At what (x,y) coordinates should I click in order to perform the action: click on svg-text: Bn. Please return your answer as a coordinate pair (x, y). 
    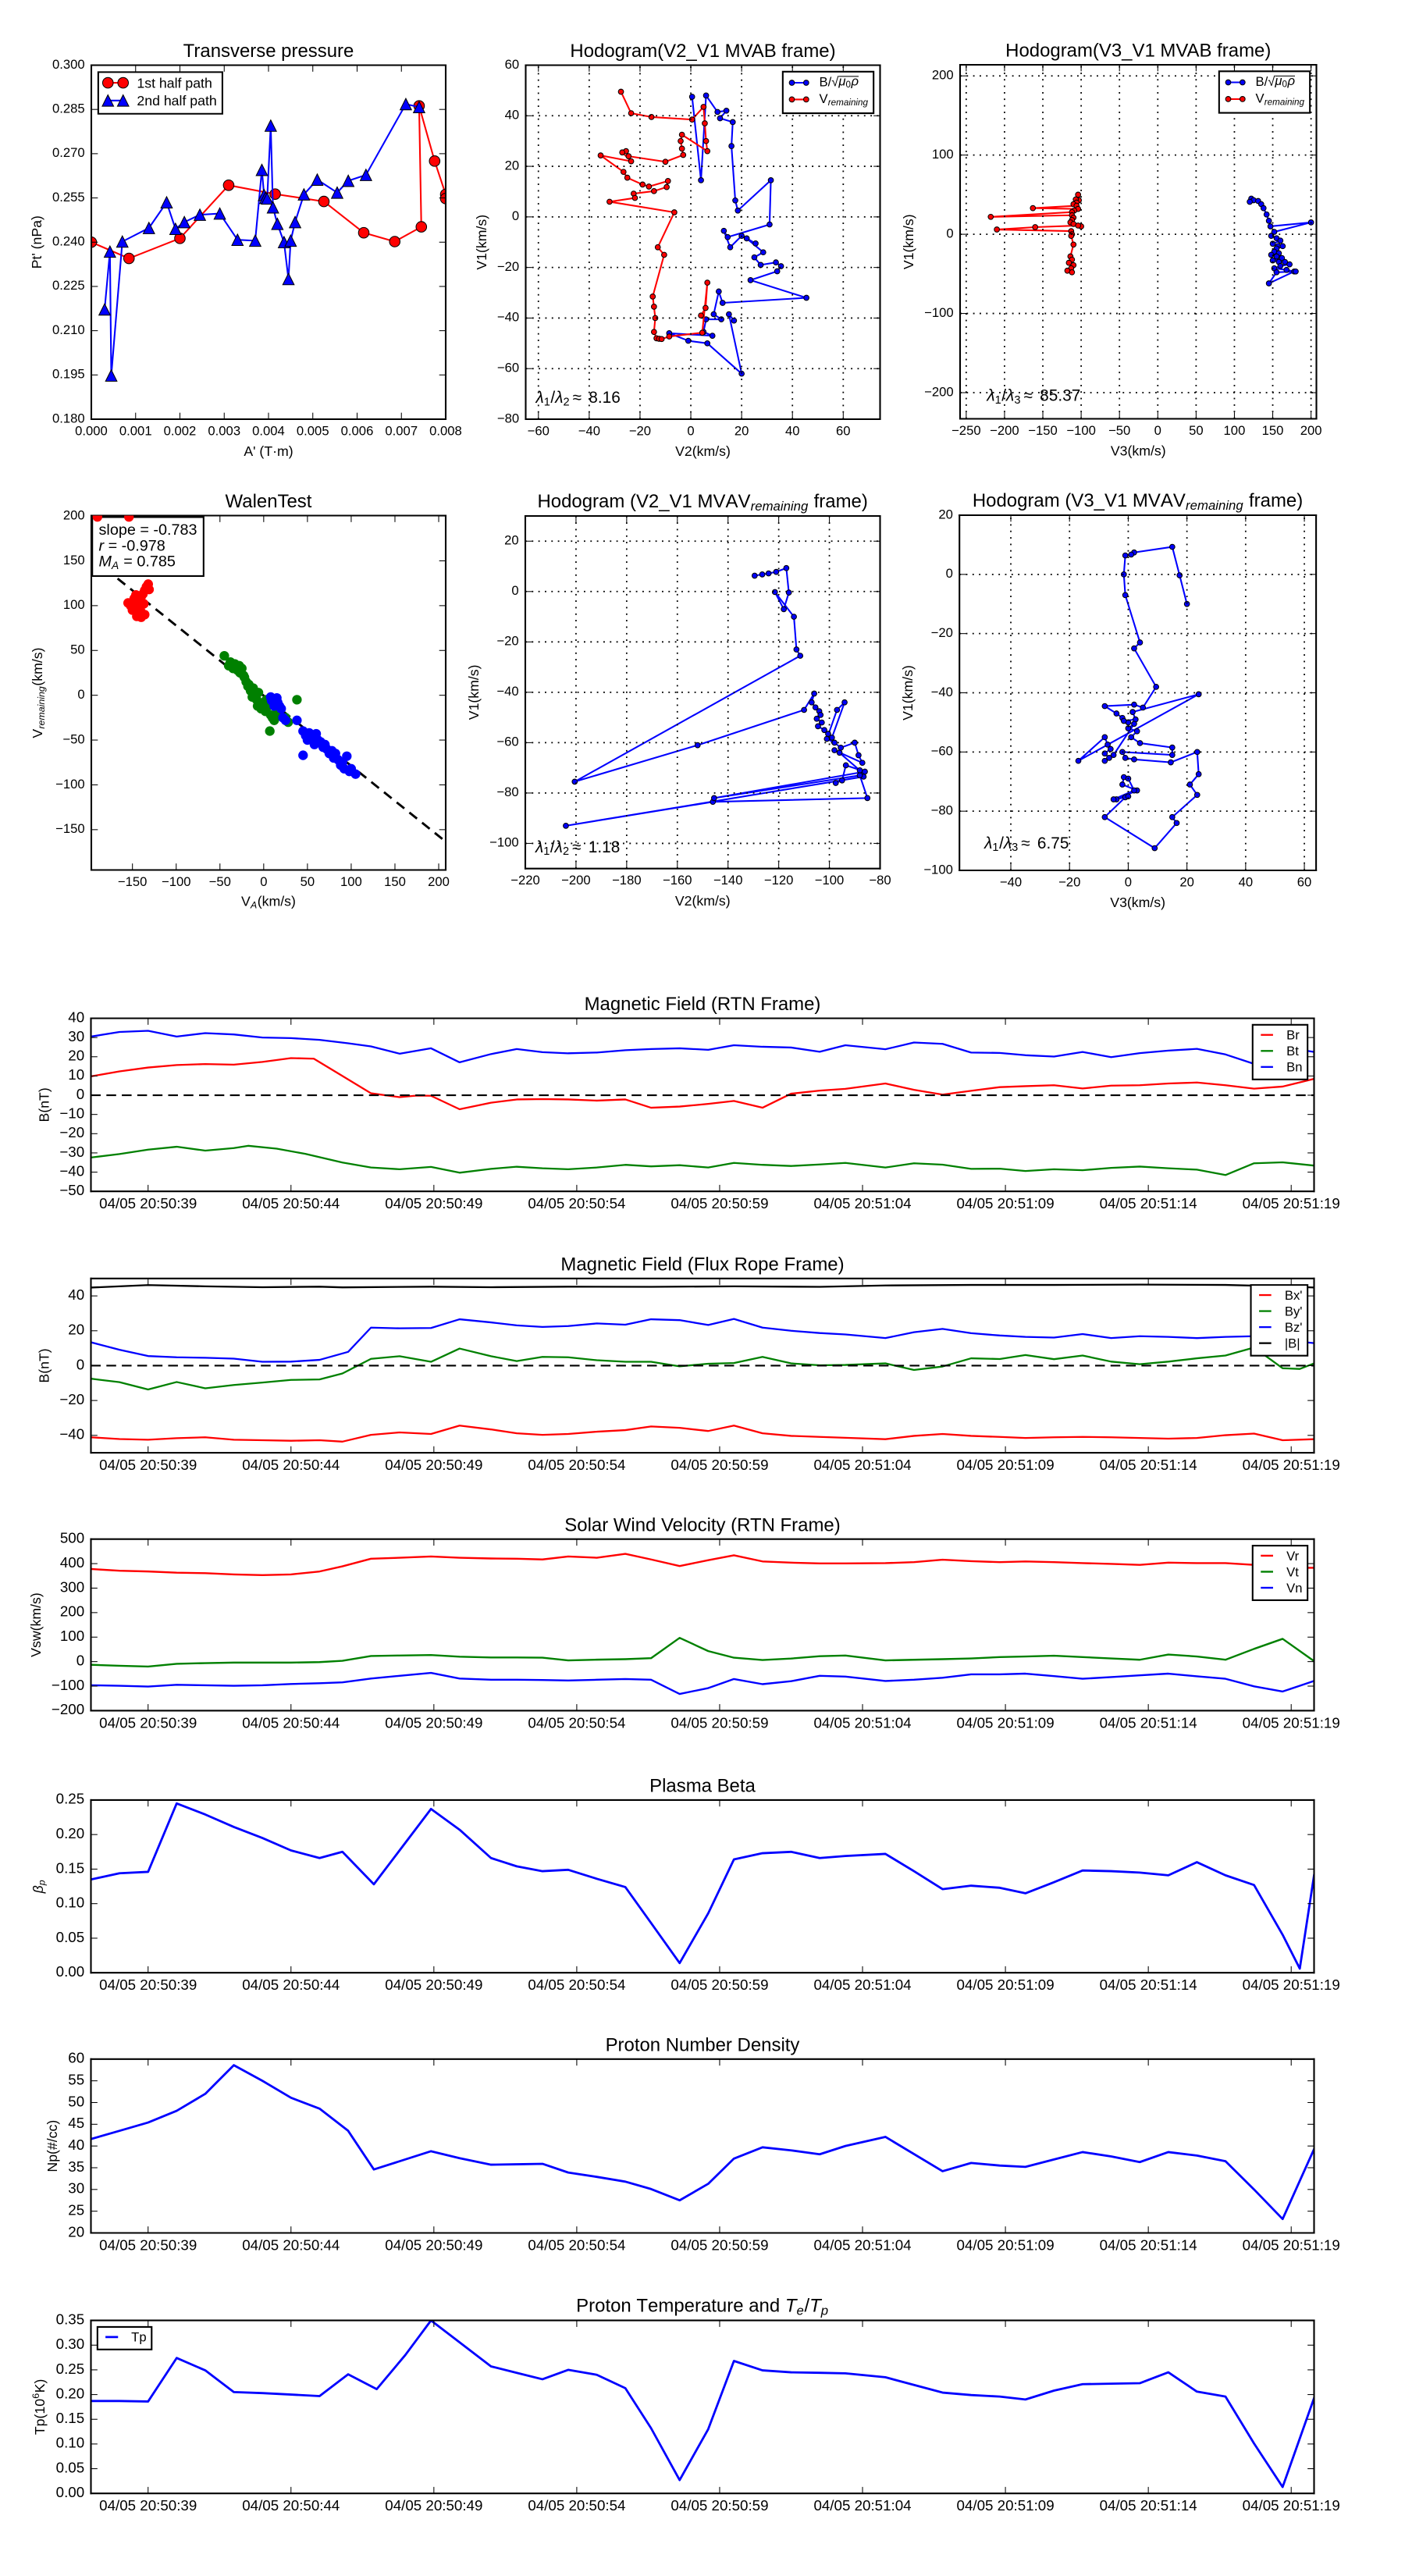
    Looking at the image, I should click on (1294, 1067).